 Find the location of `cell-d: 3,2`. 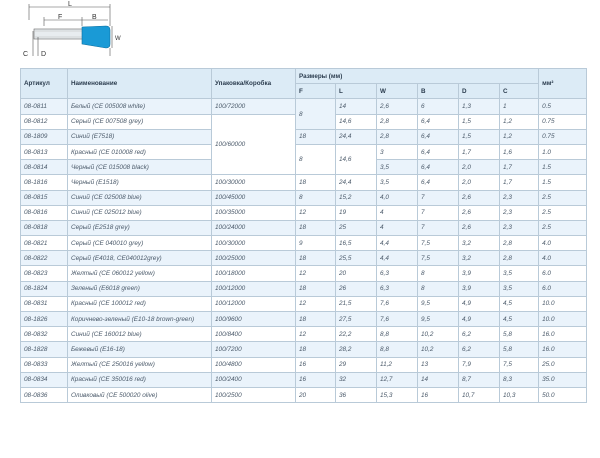

cell-d: 3,2 is located at coordinates (479, 258).